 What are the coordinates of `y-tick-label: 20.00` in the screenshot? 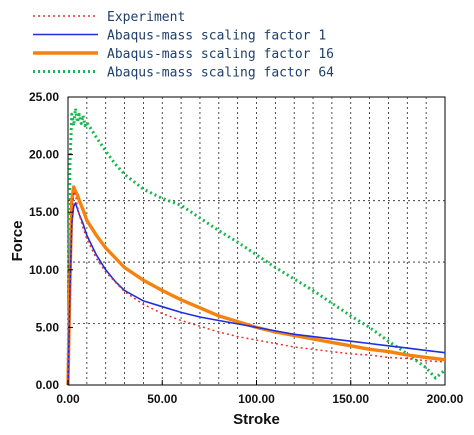 It's located at (44, 155).